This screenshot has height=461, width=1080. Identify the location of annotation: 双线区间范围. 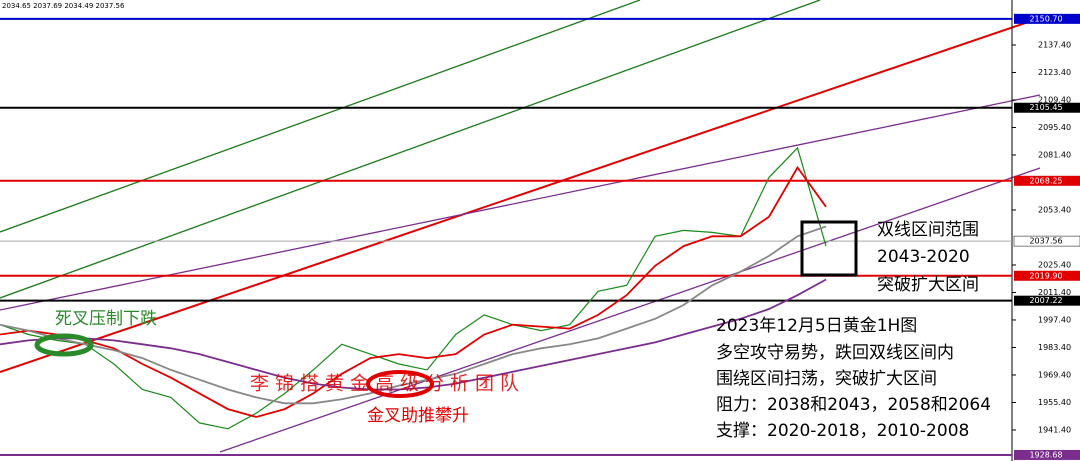
(928, 230).